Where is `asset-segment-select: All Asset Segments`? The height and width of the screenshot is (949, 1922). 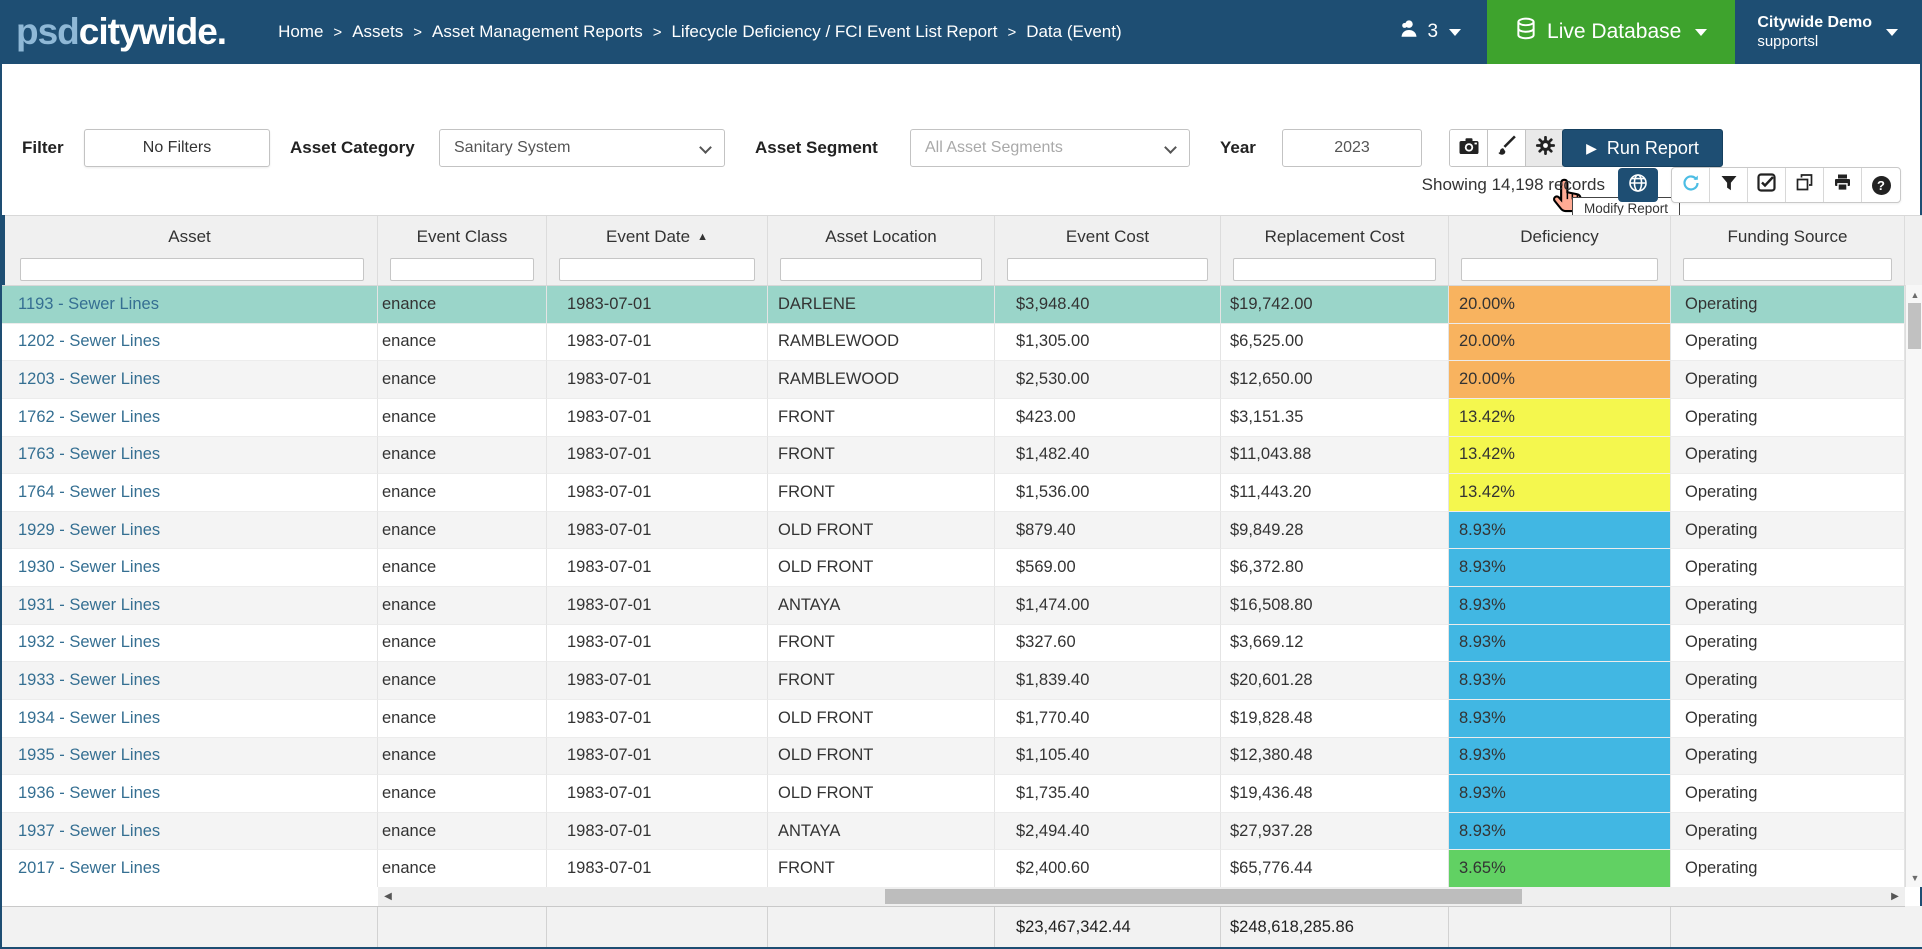
asset-segment-select: All Asset Segments is located at coordinates (1050, 148).